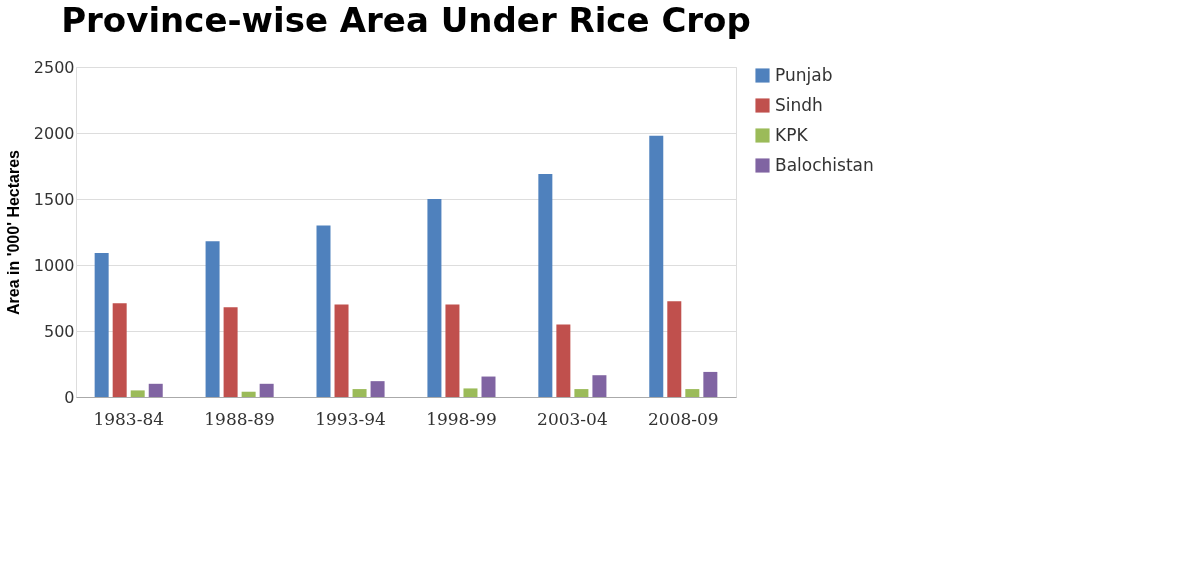  I want to click on x-tick-label: 1988-89, so click(239, 418).